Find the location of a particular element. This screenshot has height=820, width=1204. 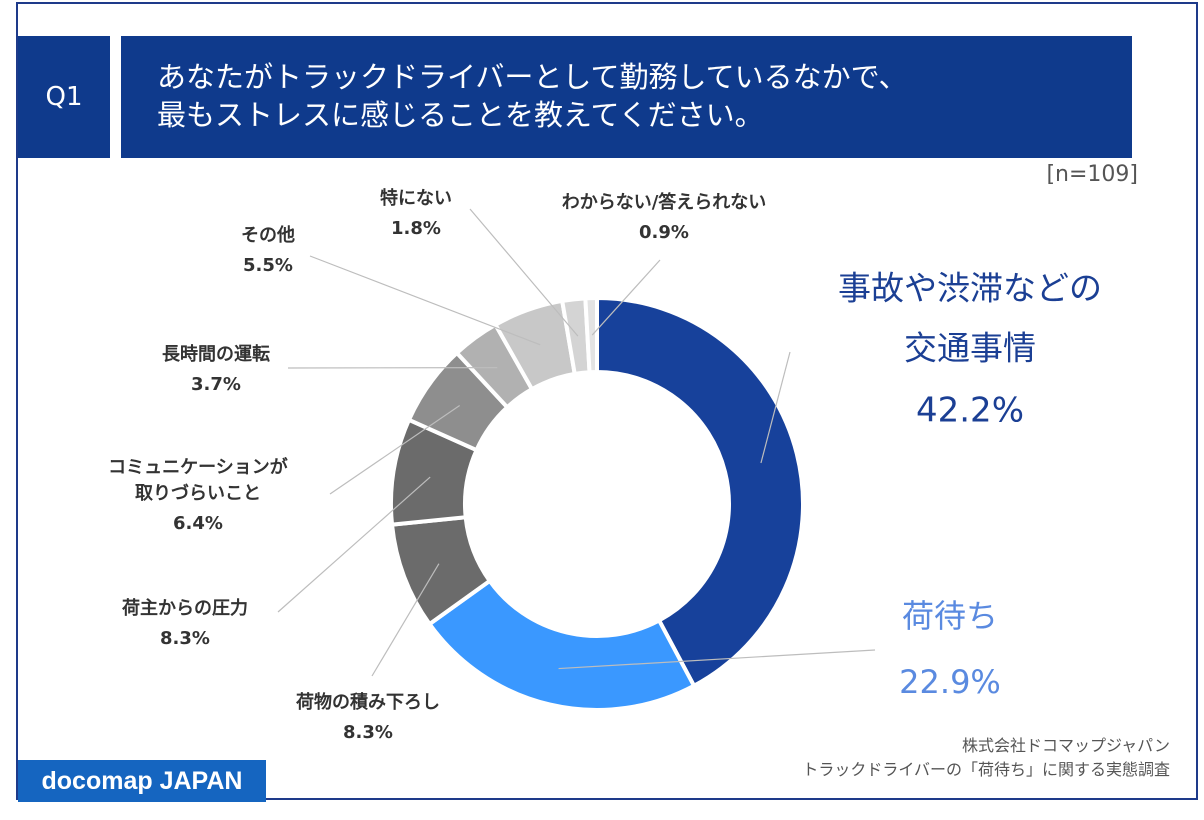

slice-label-s1-line1: 事故や渋滞などの is located at coordinates (970, 288).